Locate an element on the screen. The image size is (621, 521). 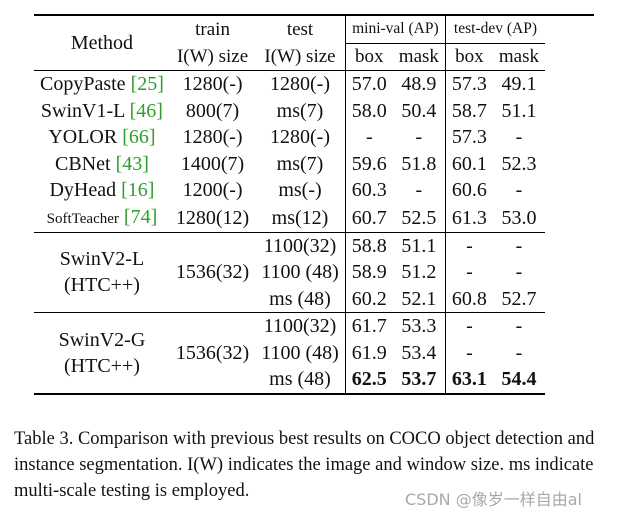
method-cell: YOLOR [66] is located at coordinates (102, 137).